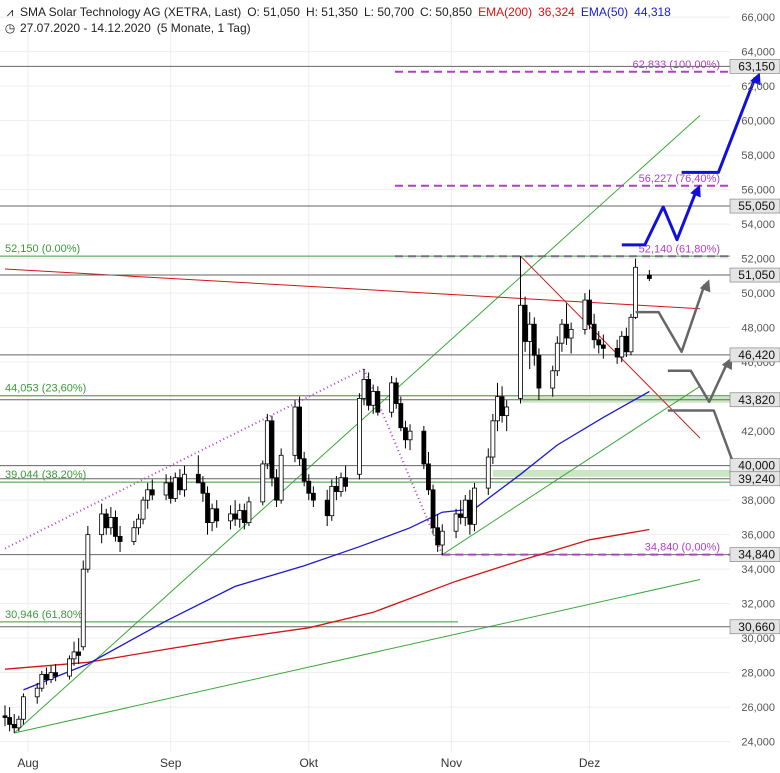 Image resolution: width=780 pixels, height=773 pixels. I want to click on y-tick-label: 56,000, so click(758, 191).